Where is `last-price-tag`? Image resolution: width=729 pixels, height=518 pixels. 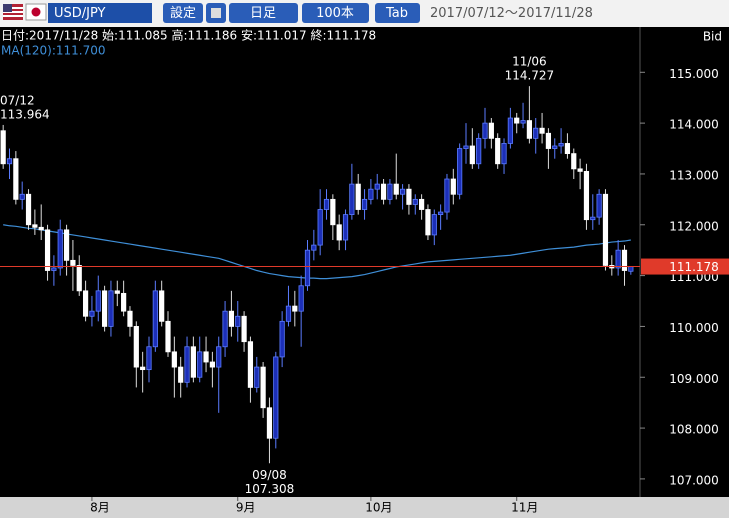 last-price-tag is located at coordinates (685, 266).